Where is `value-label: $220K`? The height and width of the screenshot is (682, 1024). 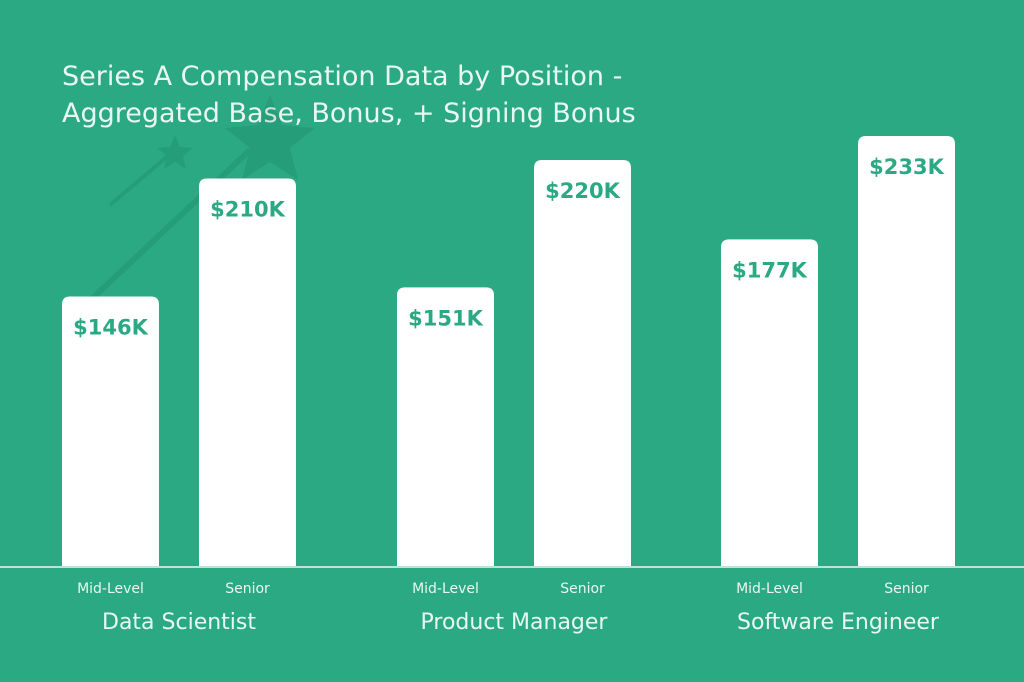 value-label: $220K is located at coordinates (582, 191).